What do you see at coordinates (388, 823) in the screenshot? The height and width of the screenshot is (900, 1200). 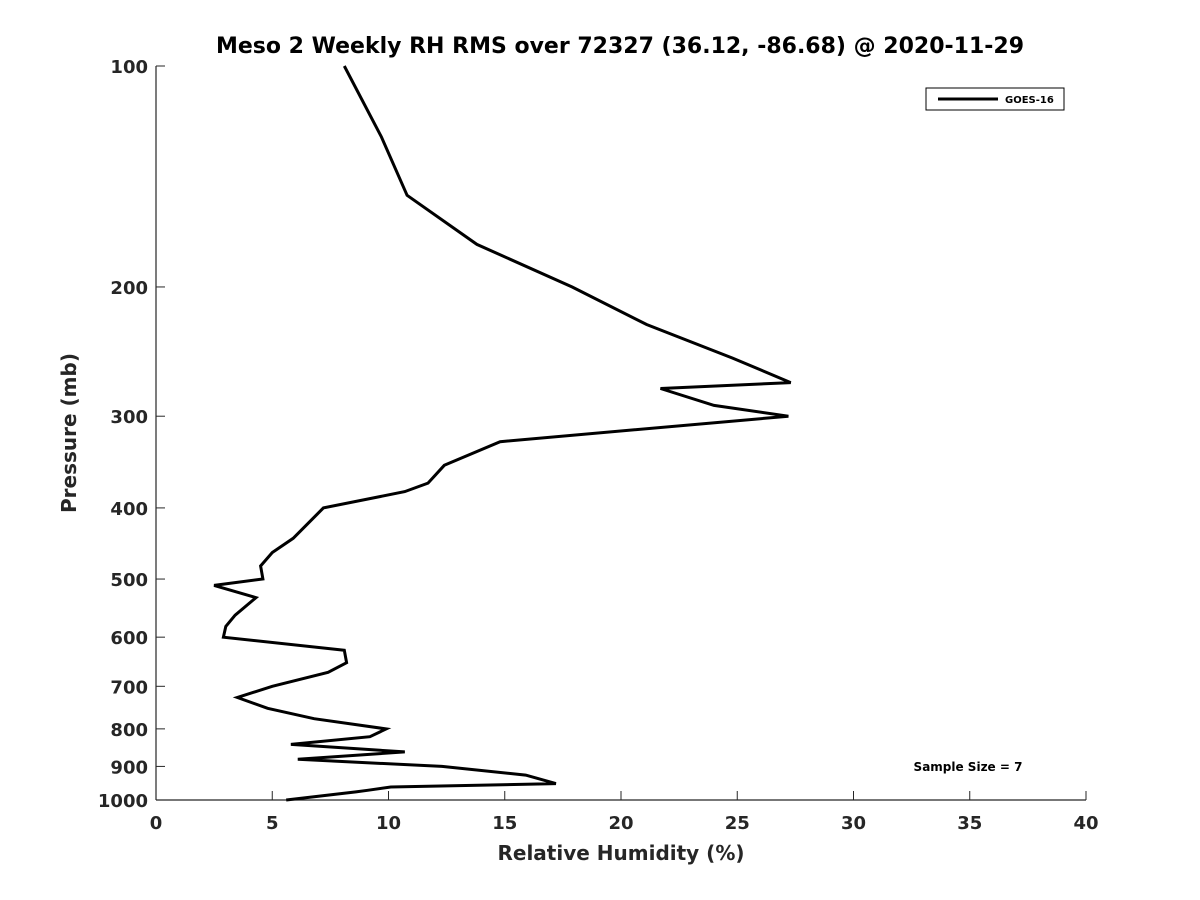 I see `x-tick-label: 10` at bounding box center [388, 823].